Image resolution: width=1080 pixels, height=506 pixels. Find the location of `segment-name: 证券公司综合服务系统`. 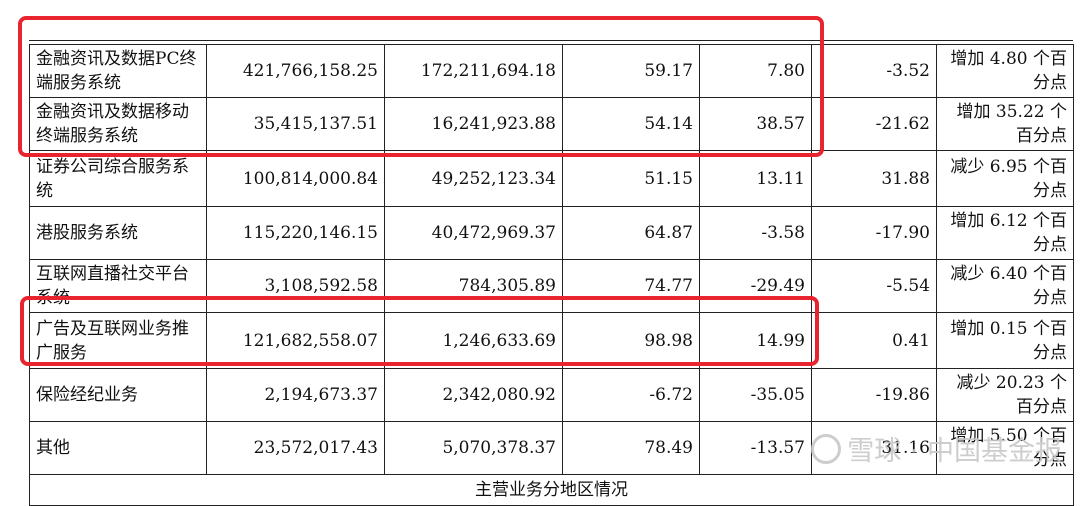

segment-name: 证券公司综合服务系统 is located at coordinates (118, 178).